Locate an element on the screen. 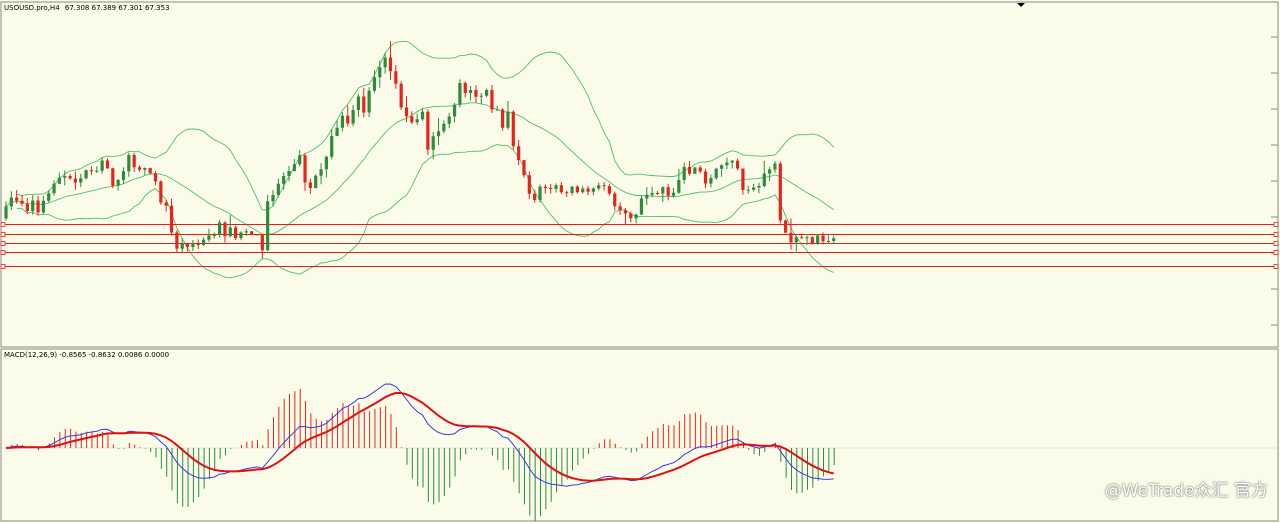 The height and width of the screenshot is (523, 1280). ohlc-values: 67.308 67.389 67.301 67.353 is located at coordinates (117, 8).